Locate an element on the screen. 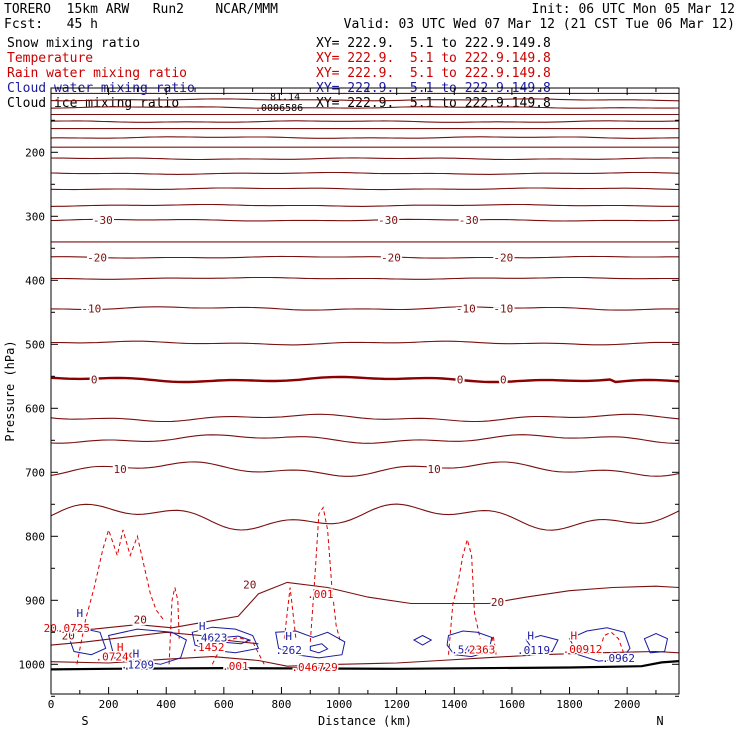  extremum-label: .0119 is located at coordinates (533, 650).